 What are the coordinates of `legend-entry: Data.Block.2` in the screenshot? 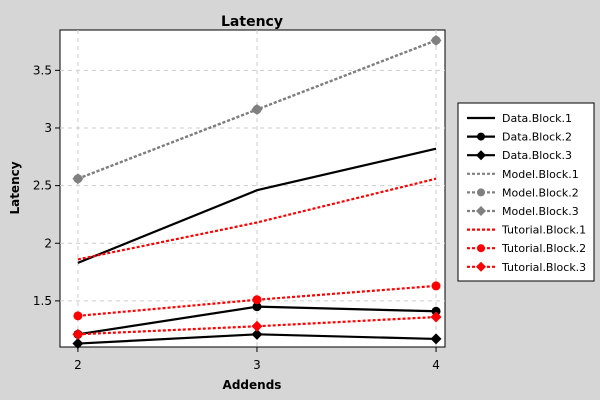 It's located at (519, 137).